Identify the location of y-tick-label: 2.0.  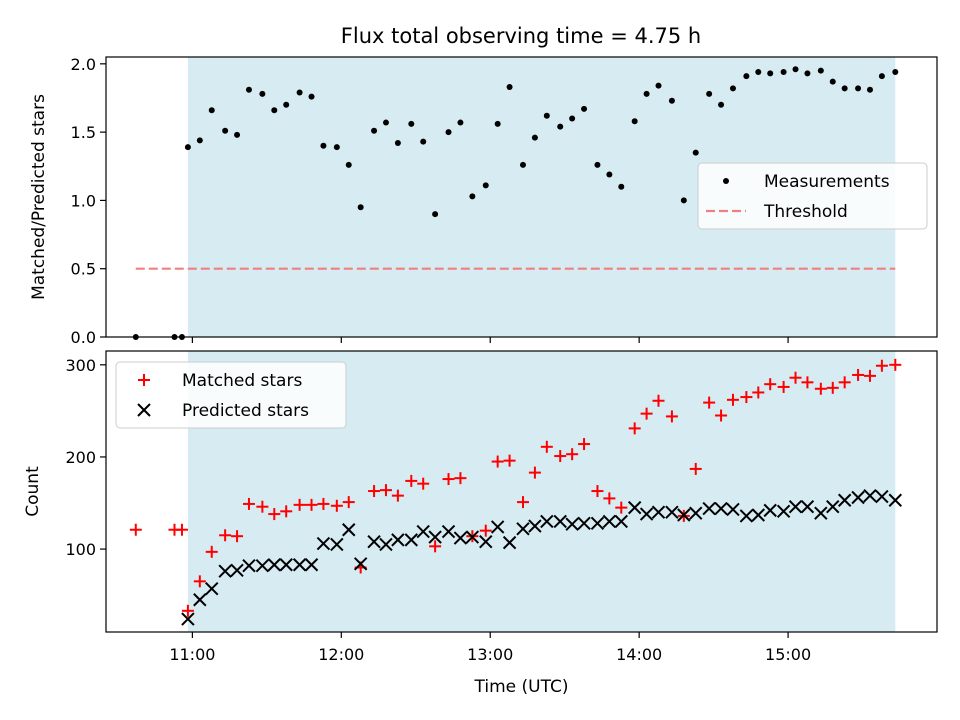
(83, 64).